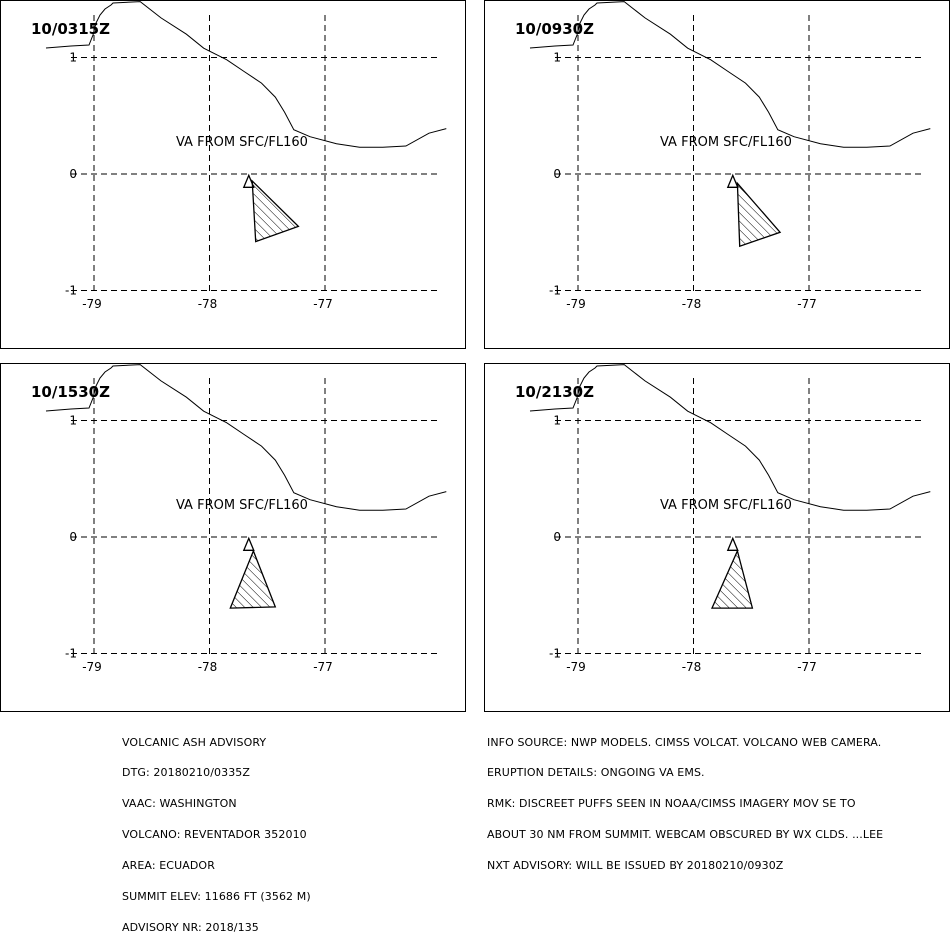 This screenshot has height=944, width=950. What do you see at coordinates (70, 29) in the screenshot?
I see `valid-time-label: 10/0315Z` at bounding box center [70, 29].